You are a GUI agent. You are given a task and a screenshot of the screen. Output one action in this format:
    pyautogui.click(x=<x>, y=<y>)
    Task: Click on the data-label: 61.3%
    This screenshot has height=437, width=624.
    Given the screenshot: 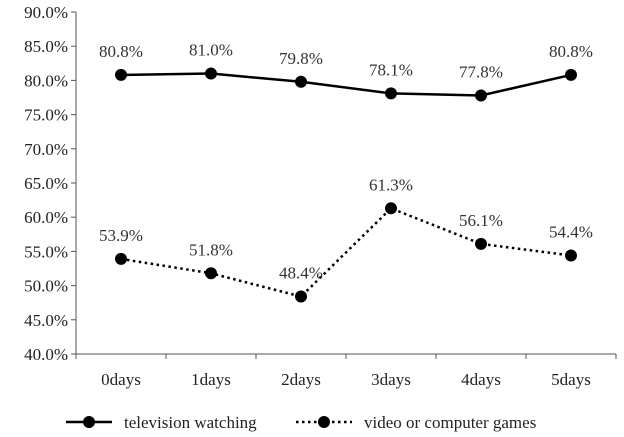 What is the action you would take?
    pyautogui.click(x=391, y=184)
    